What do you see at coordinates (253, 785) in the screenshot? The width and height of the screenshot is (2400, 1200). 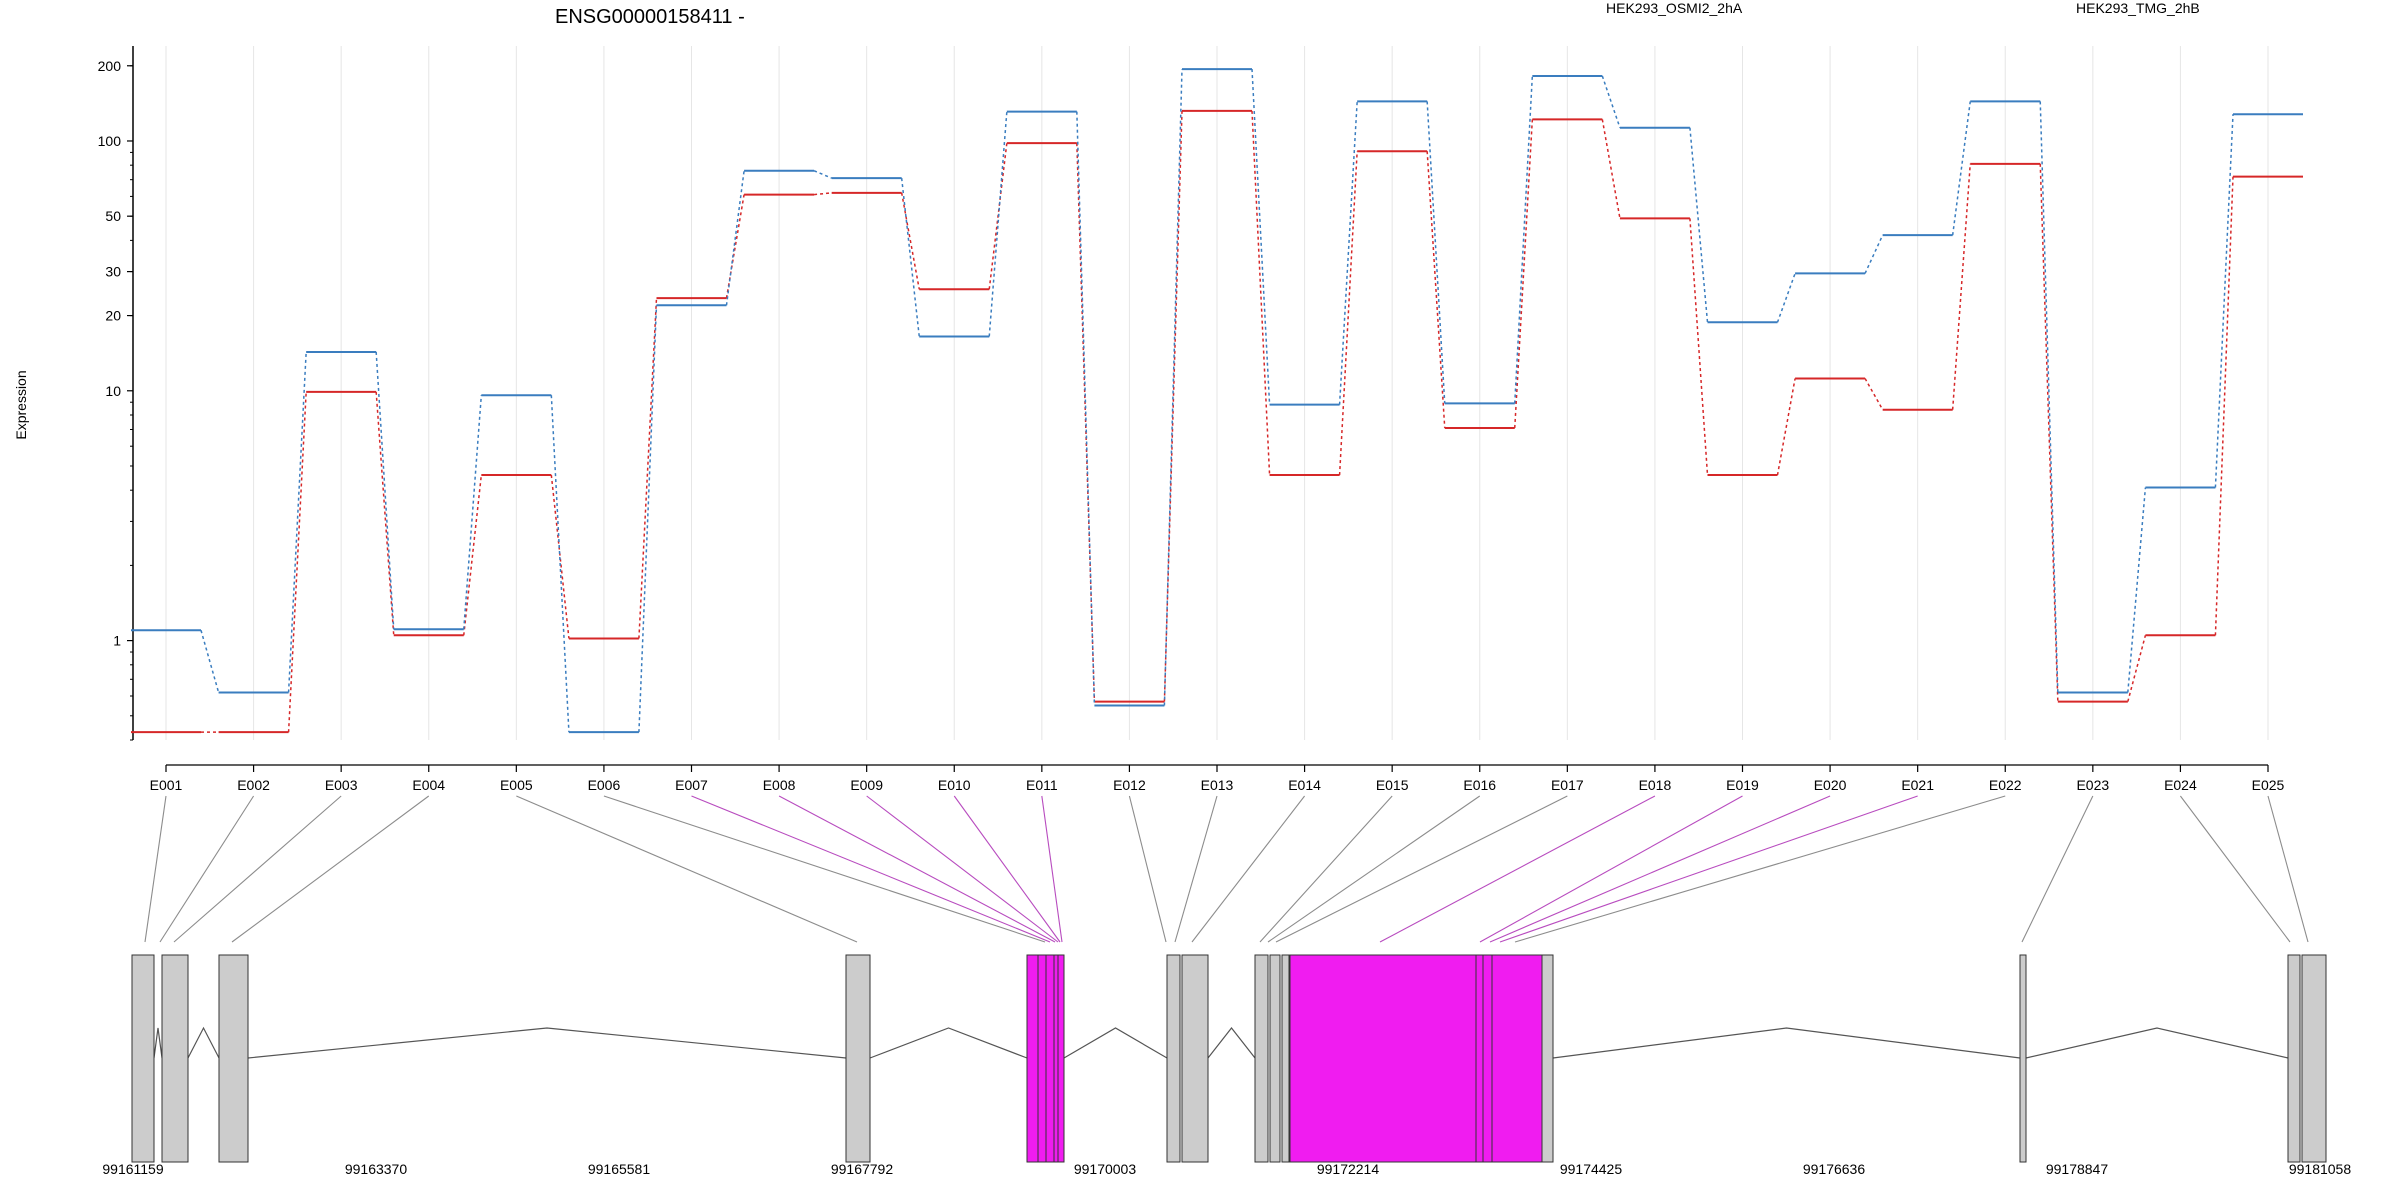 I see `x-tick-label: E002` at bounding box center [253, 785].